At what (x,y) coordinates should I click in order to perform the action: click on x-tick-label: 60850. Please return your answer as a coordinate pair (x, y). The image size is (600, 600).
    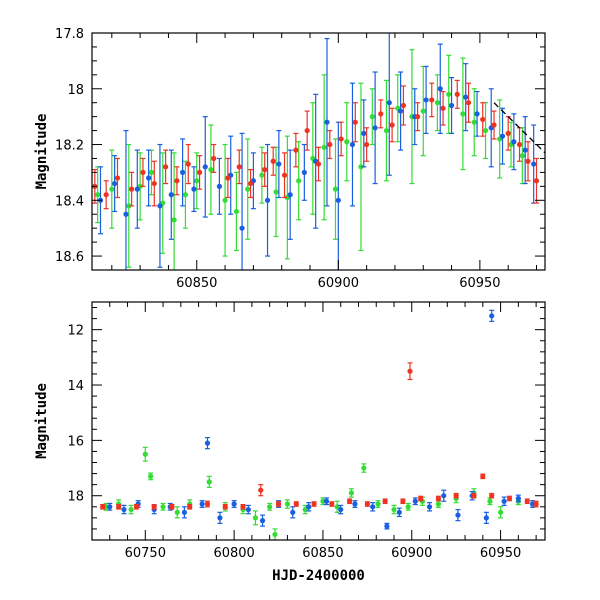
    Looking at the image, I should click on (196, 283).